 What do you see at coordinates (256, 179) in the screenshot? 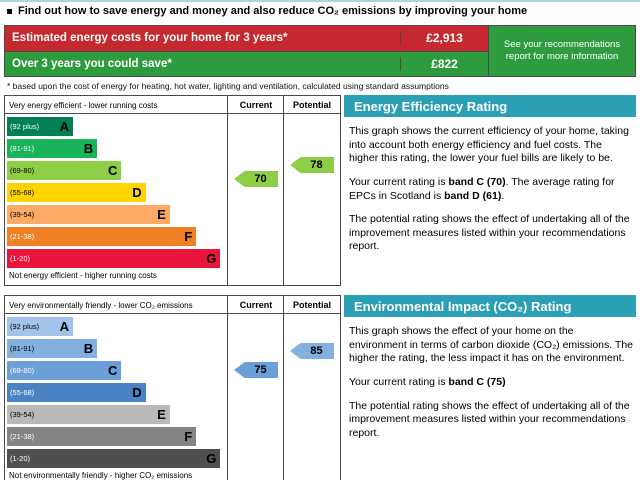
I see `current-rating-arrow: 70` at bounding box center [256, 179].